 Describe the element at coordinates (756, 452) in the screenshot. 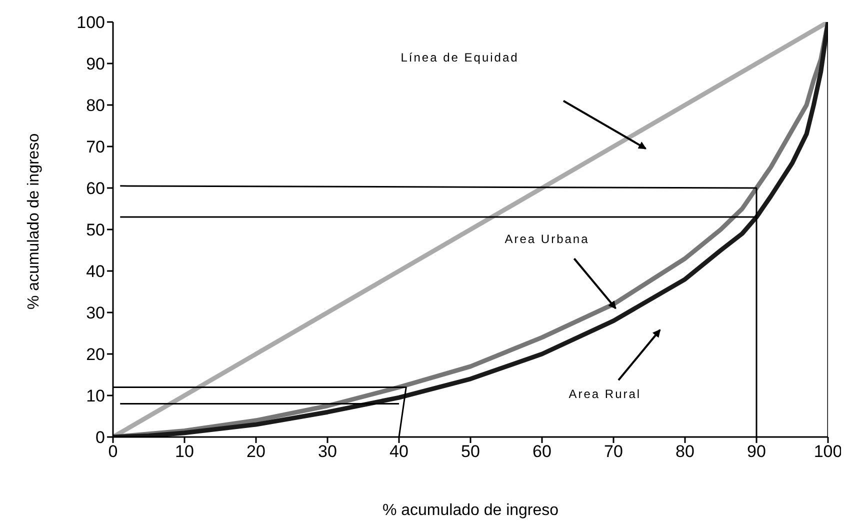

I see `x-tick-label: 90` at that location.